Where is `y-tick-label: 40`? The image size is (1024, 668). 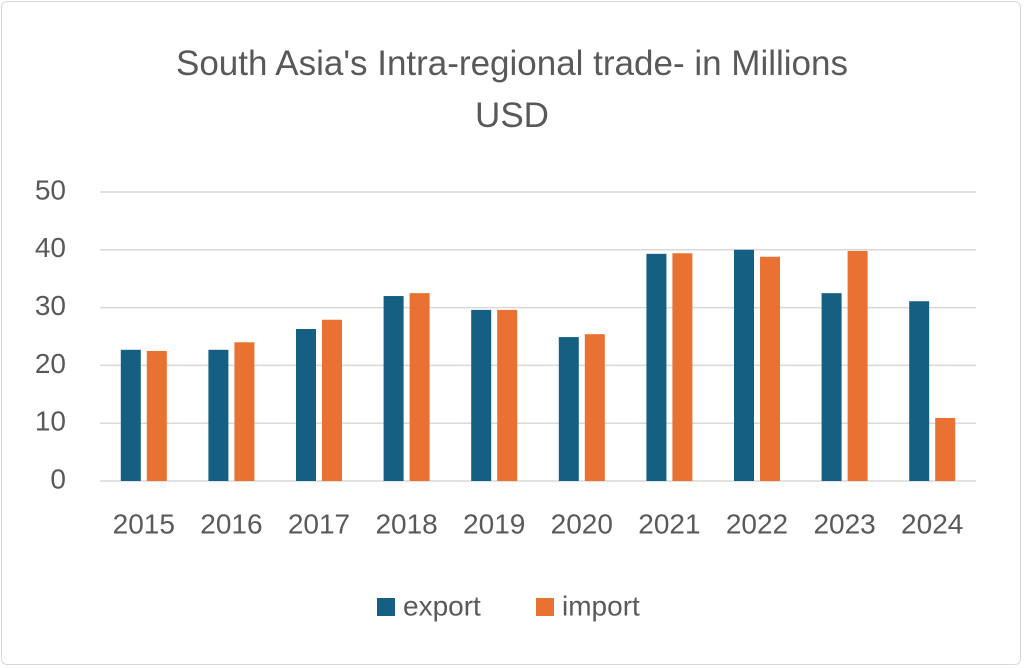 y-tick-label: 40 is located at coordinates (50, 247).